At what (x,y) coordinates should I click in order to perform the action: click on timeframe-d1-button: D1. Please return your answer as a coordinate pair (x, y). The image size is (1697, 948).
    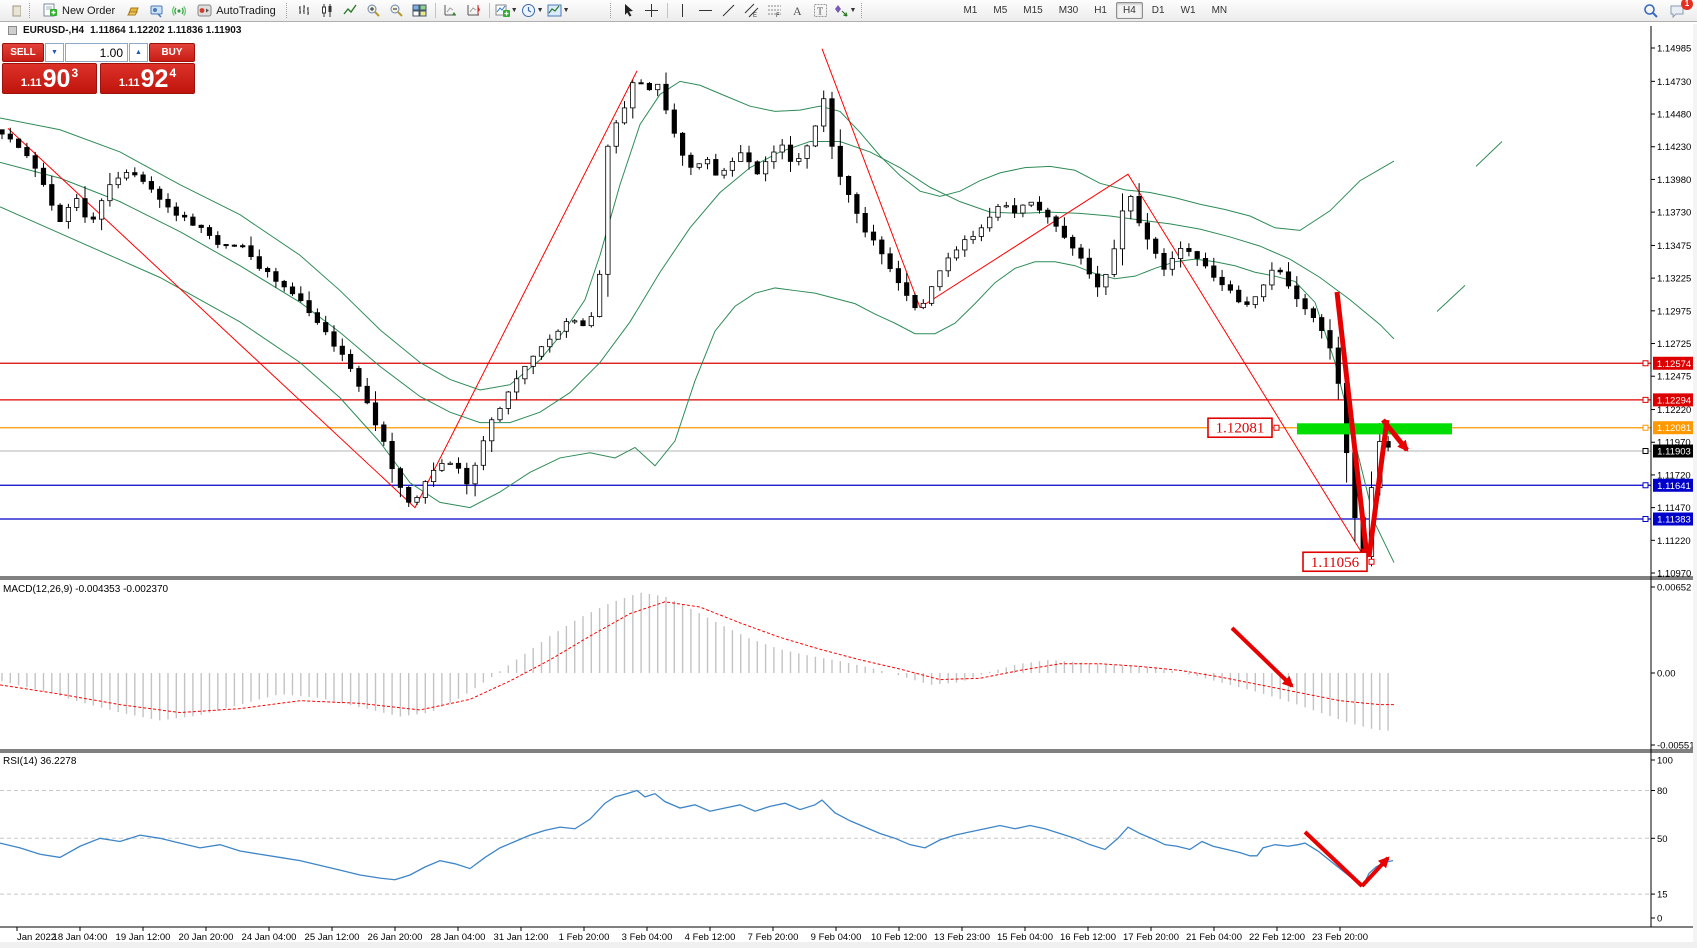
    Looking at the image, I should click on (1158, 10).